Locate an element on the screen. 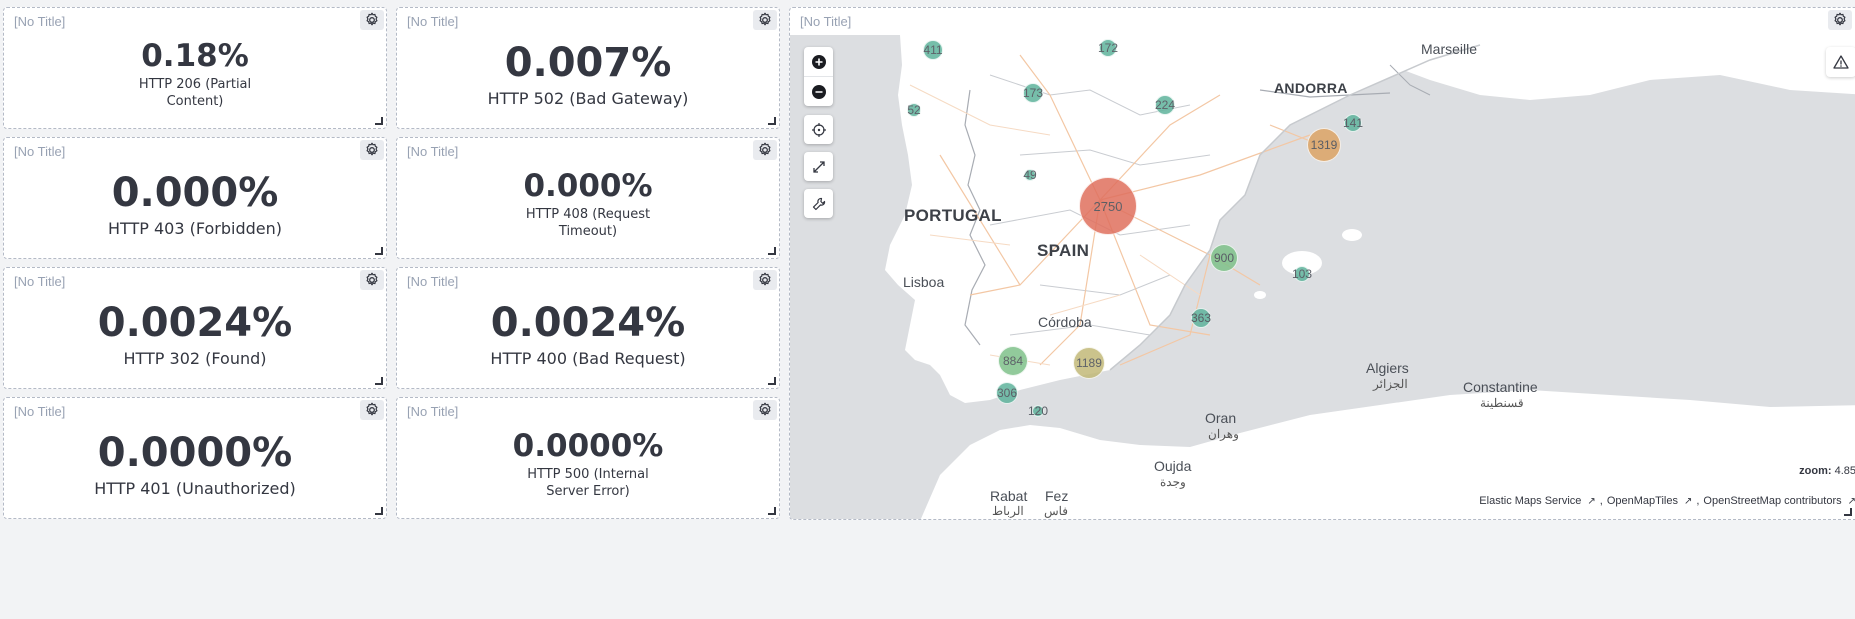 The height and width of the screenshot is (619, 1855). warning-icon is located at coordinates (1841, 62).